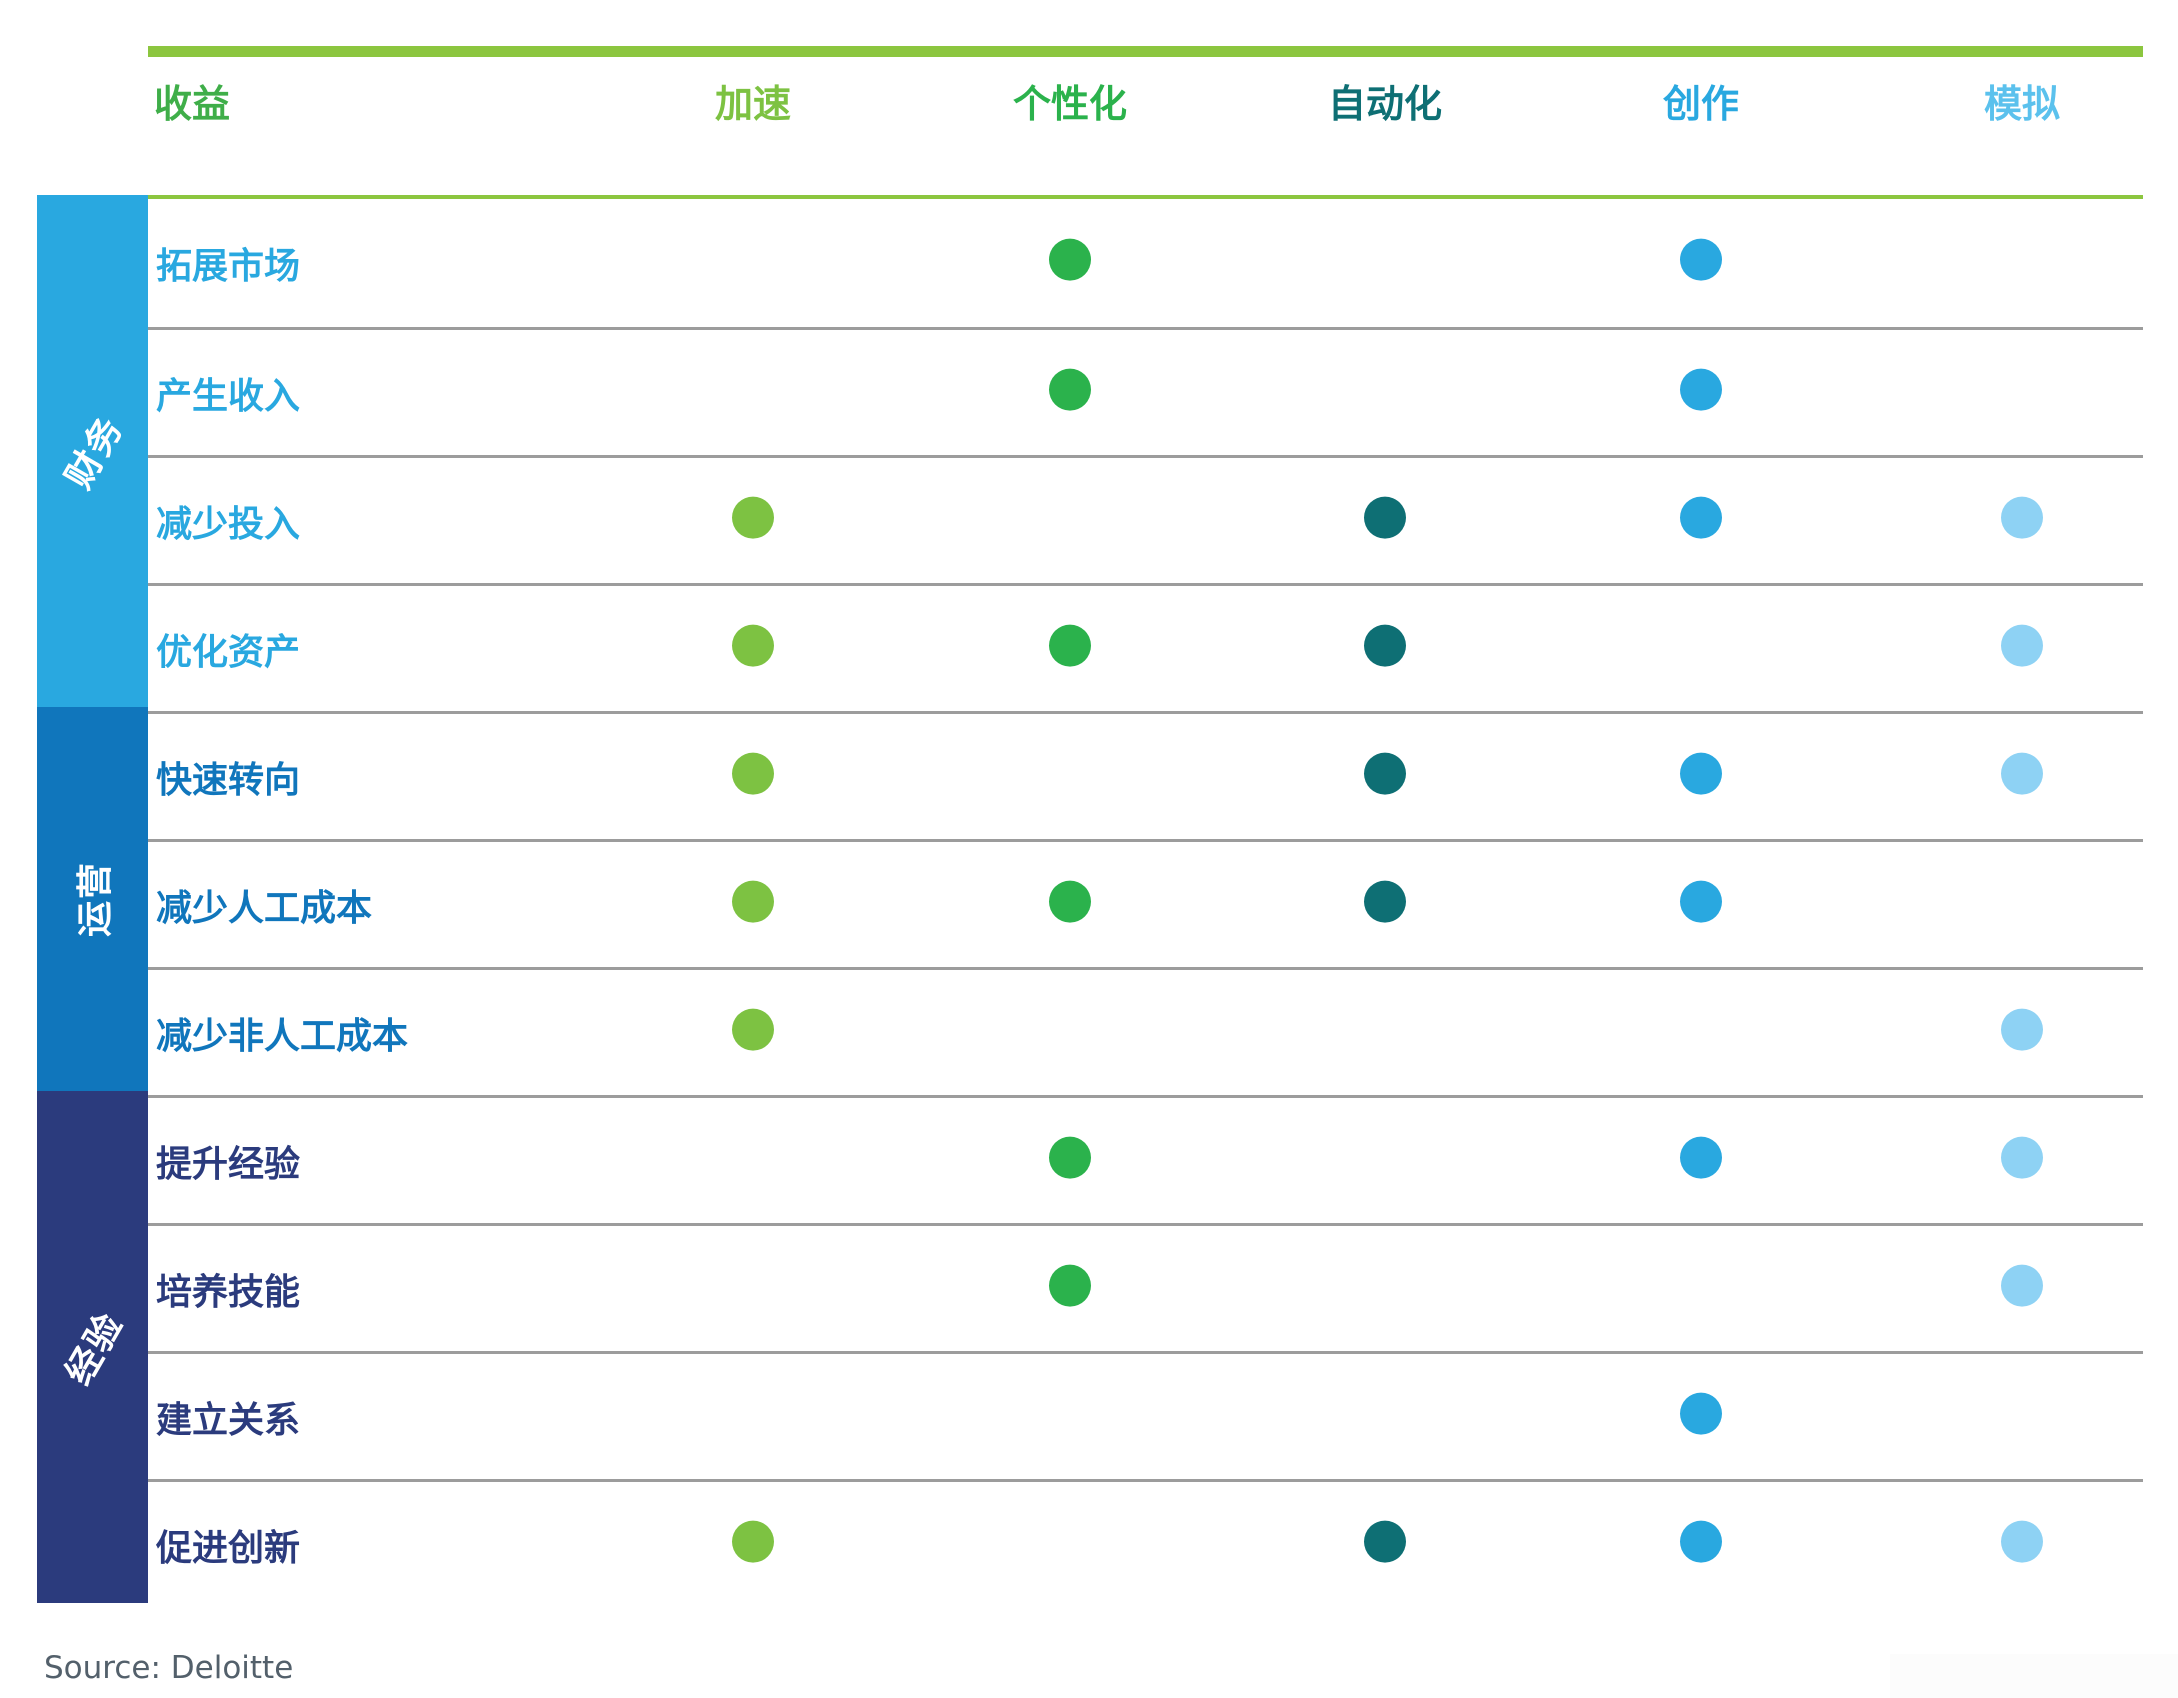 The height and width of the screenshot is (1698, 2178). Describe the element at coordinates (264, 908) in the screenshot. I see `row-label: 减少人工成本` at that location.